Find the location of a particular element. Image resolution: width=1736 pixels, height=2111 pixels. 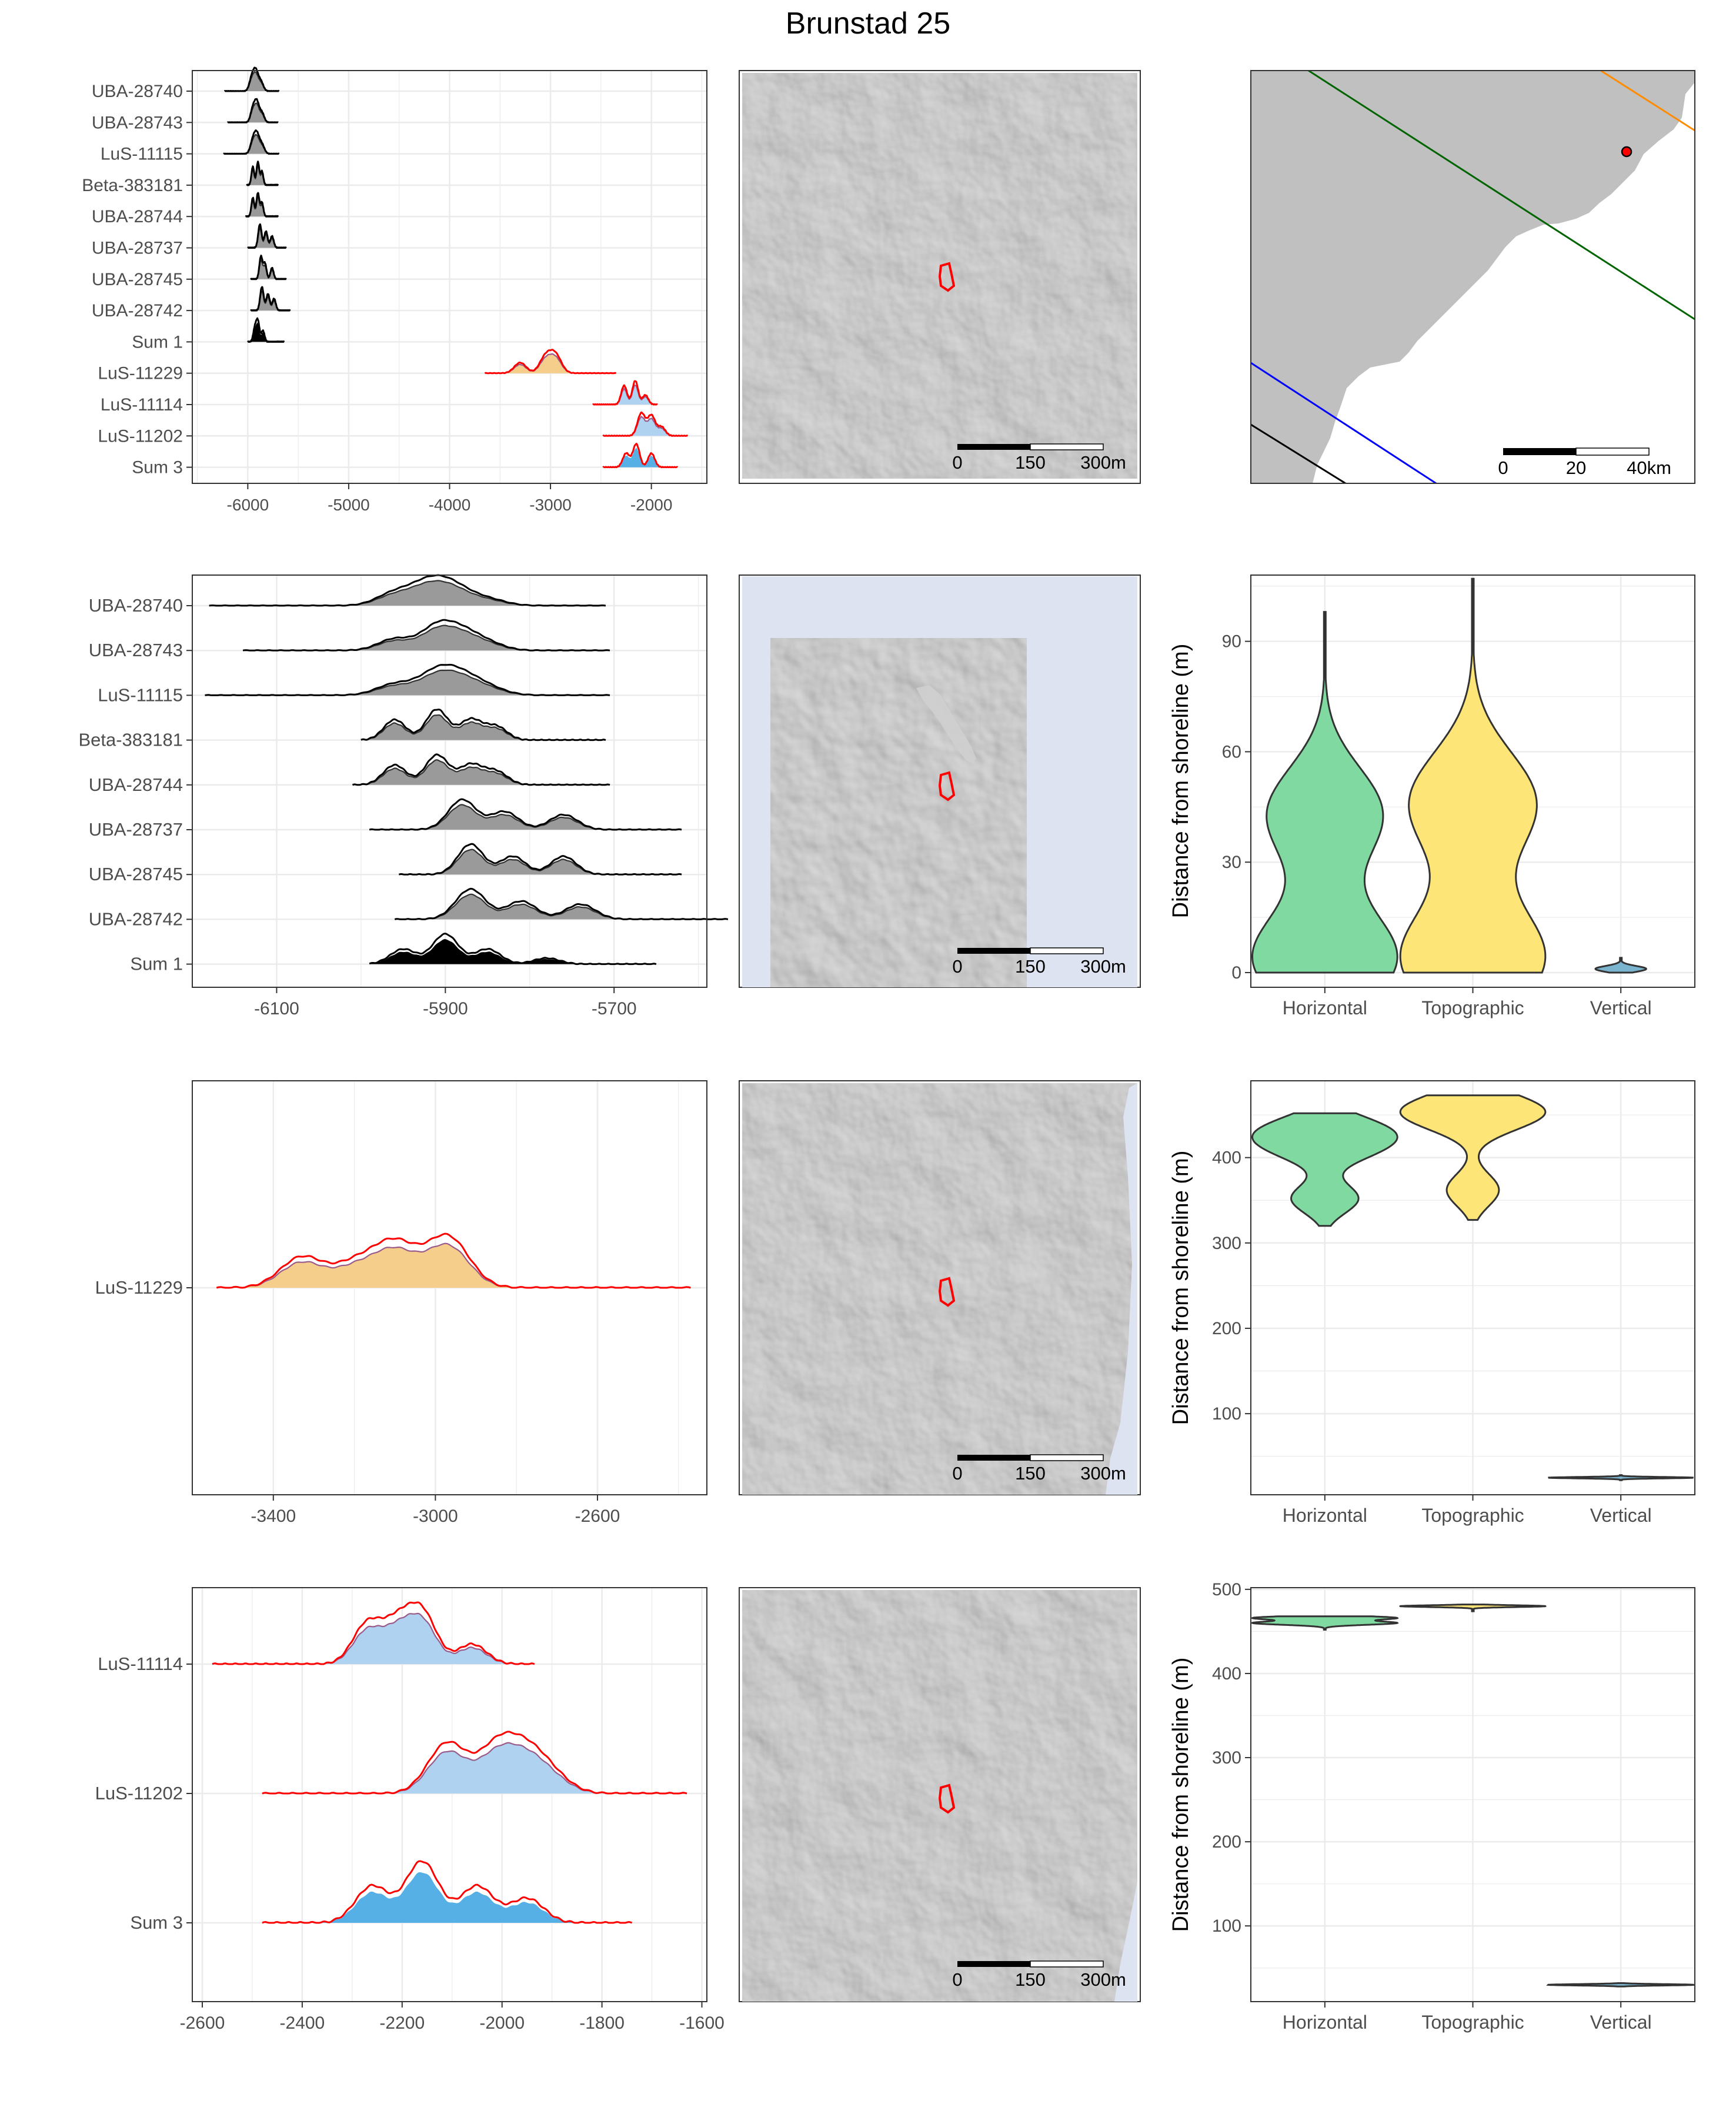

y-tick-label: Beta-383181 is located at coordinates (132, 185).